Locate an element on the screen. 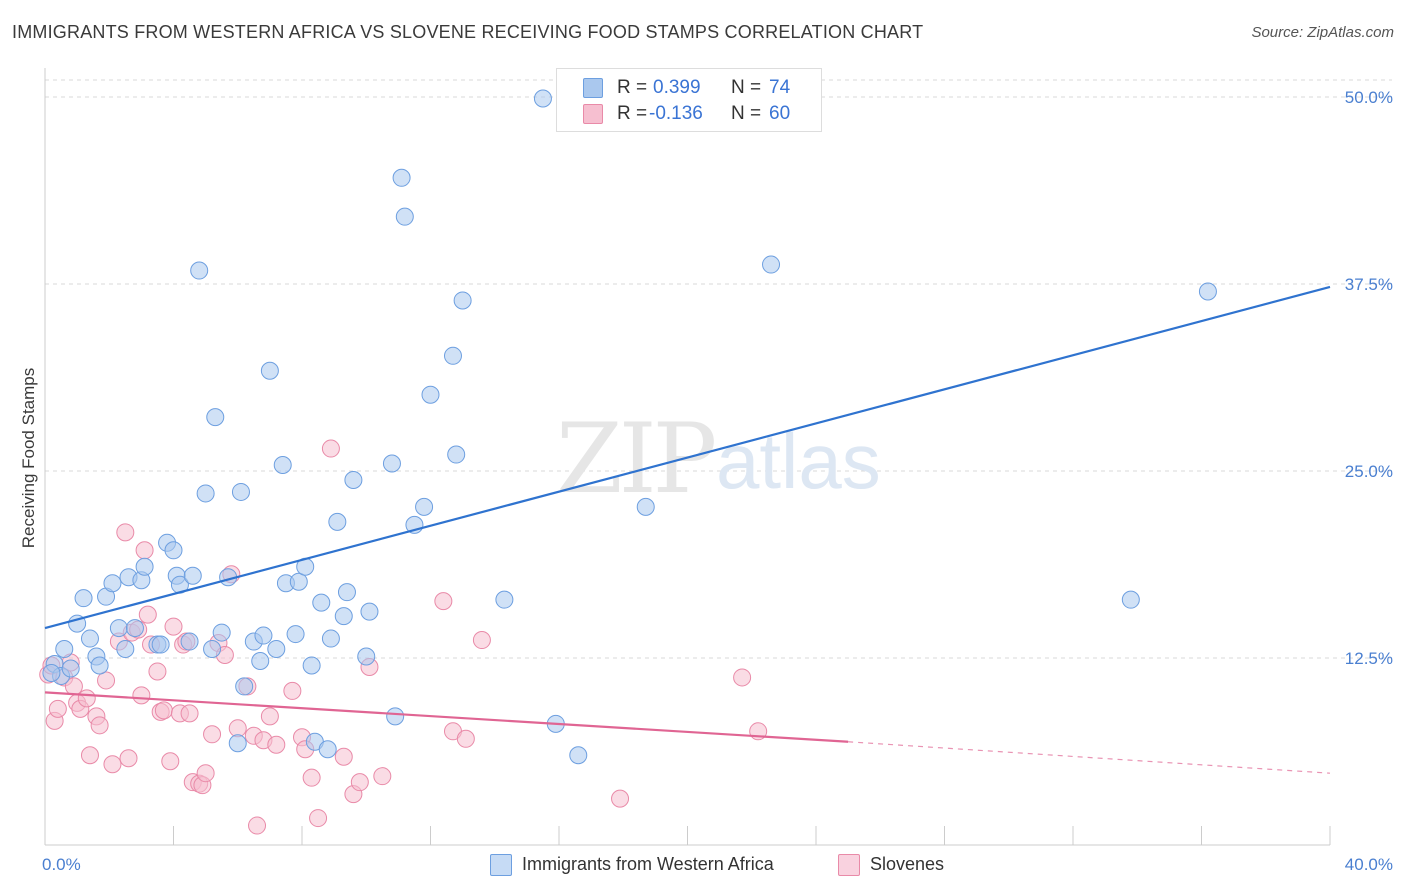 The image size is (1406, 892). stats-pink-n-label: N = is located at coordinates (746, 113).